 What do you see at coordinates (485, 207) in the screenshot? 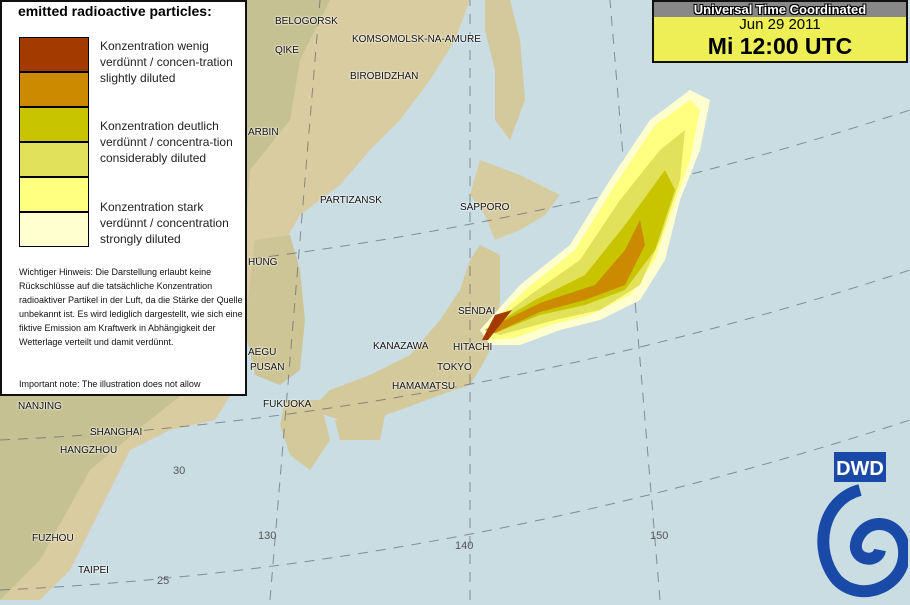
I see `city-label: SAPPORO` at bounding box center [485, 207].